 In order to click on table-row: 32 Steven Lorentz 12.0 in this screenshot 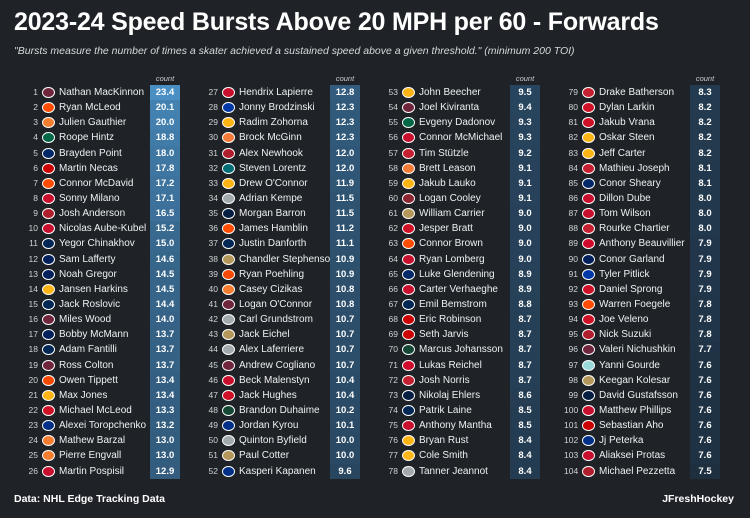, I will do `click(294, 168)`.